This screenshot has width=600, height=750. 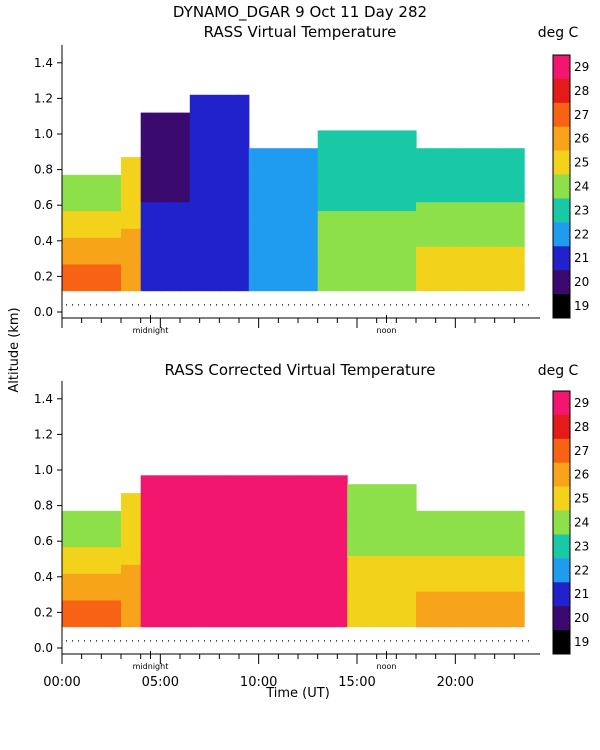 What do you see at coordinates (43, 506) in the screenshot?
I see `y-tick-label: 0.8` at bounding box center [43, 506].